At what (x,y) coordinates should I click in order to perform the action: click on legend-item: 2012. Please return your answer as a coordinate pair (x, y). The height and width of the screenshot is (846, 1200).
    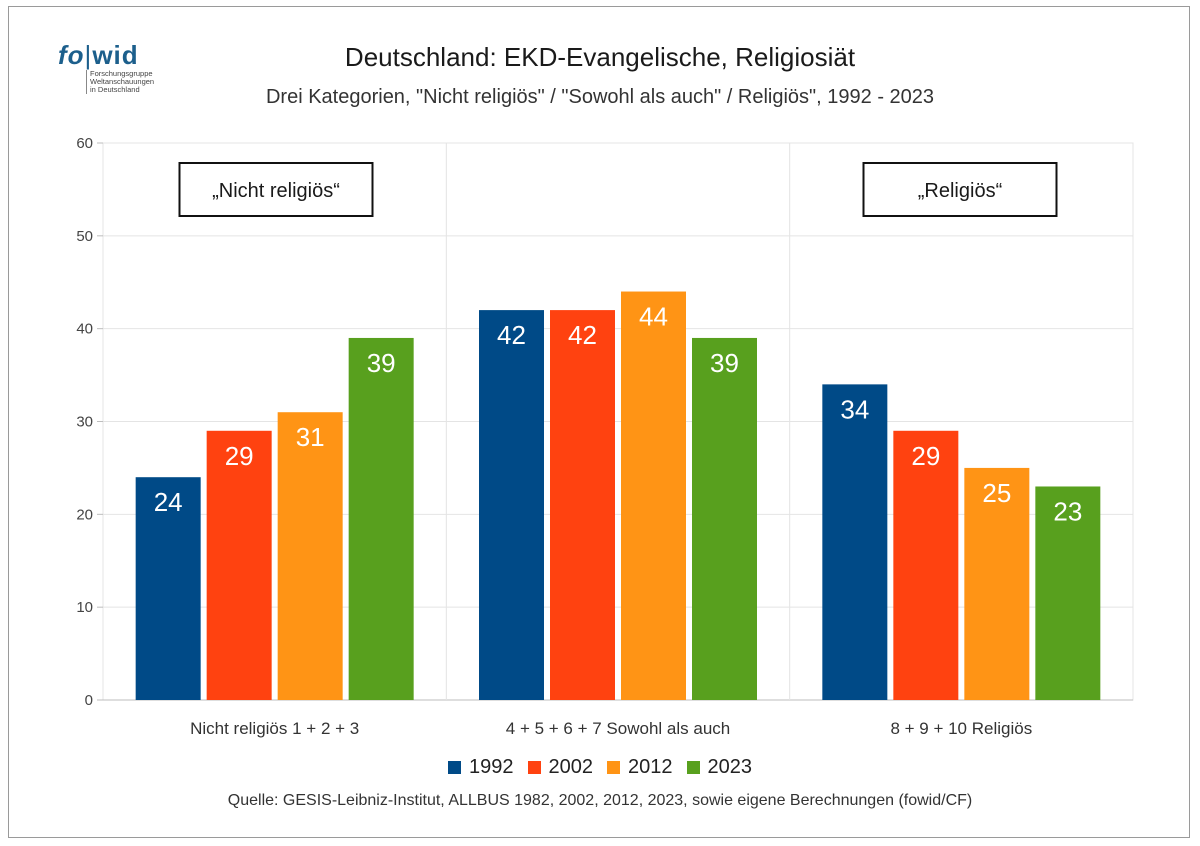
    Looking at the image, I should click on (640, 767).